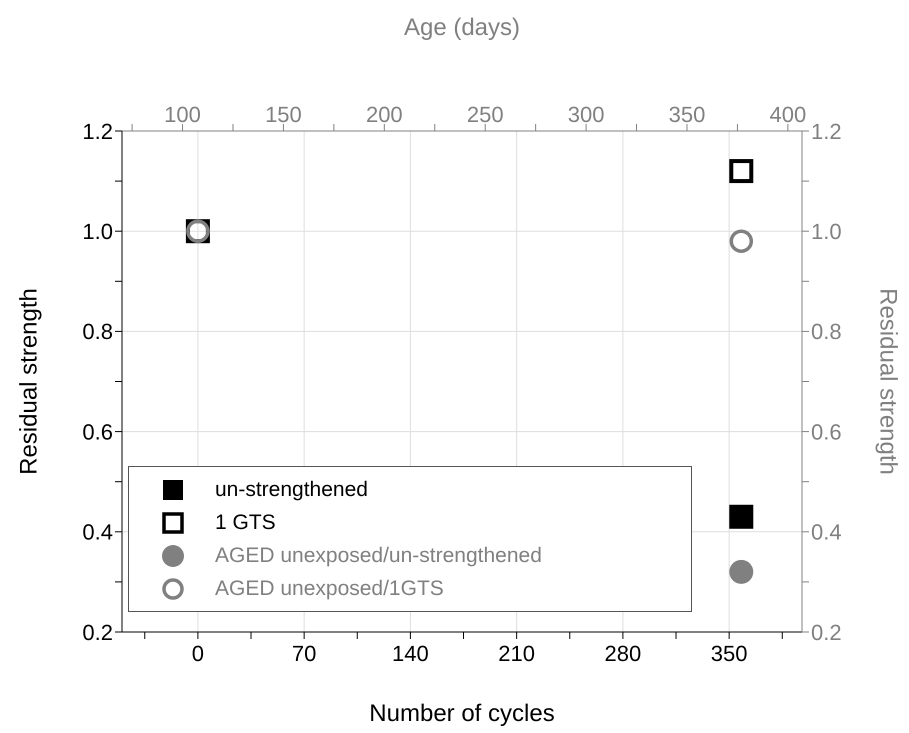 The width and height of the screenshot is (909, 733). I want to click on legend-label: 1 GTS, so click(245, 522).